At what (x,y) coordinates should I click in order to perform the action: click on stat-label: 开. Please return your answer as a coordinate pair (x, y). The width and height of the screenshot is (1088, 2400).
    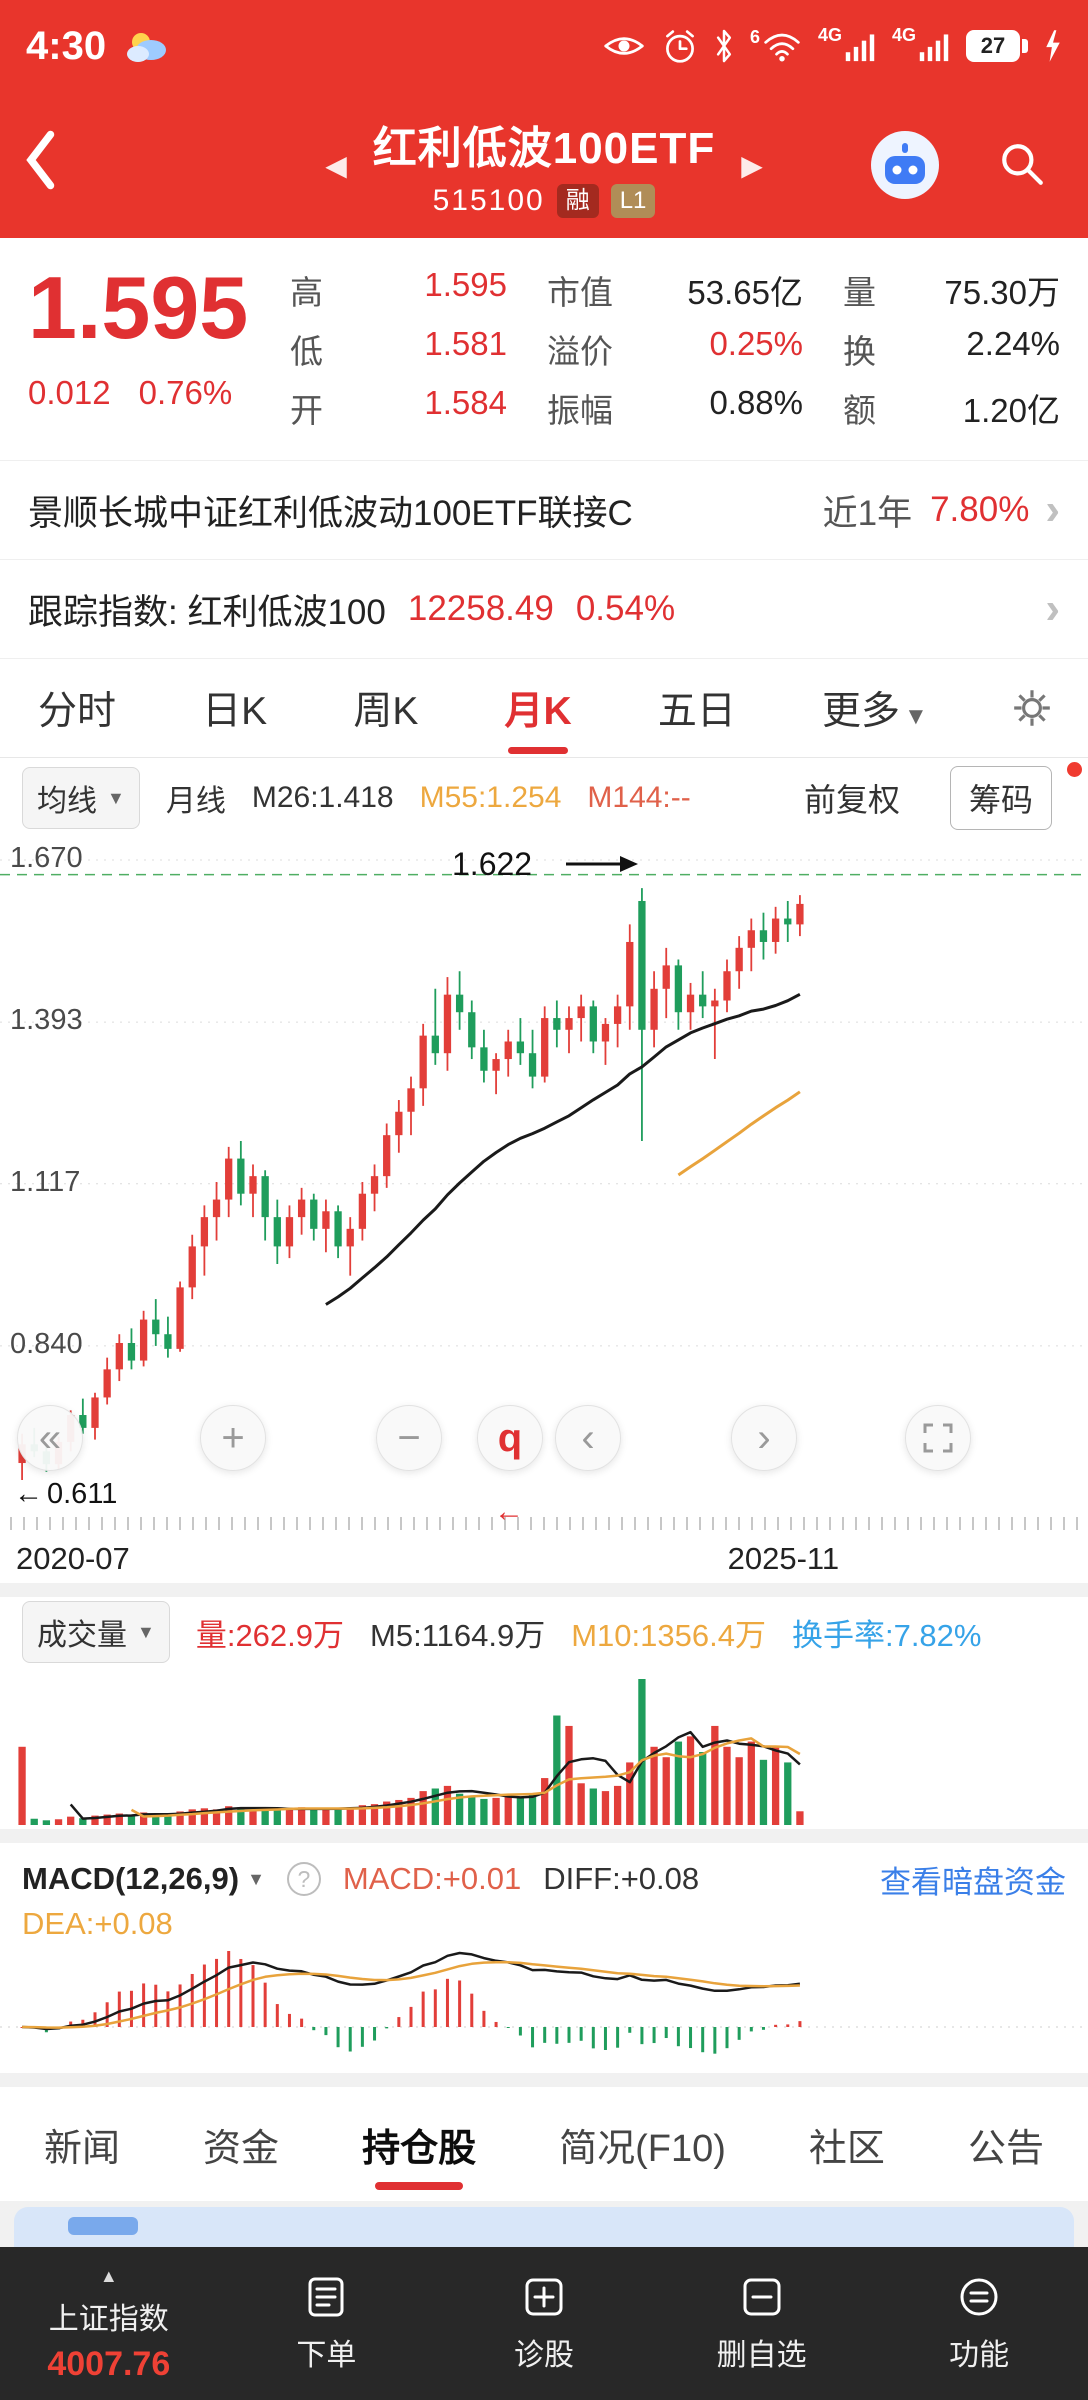
    Looking at the image, I should click on (306, 410).